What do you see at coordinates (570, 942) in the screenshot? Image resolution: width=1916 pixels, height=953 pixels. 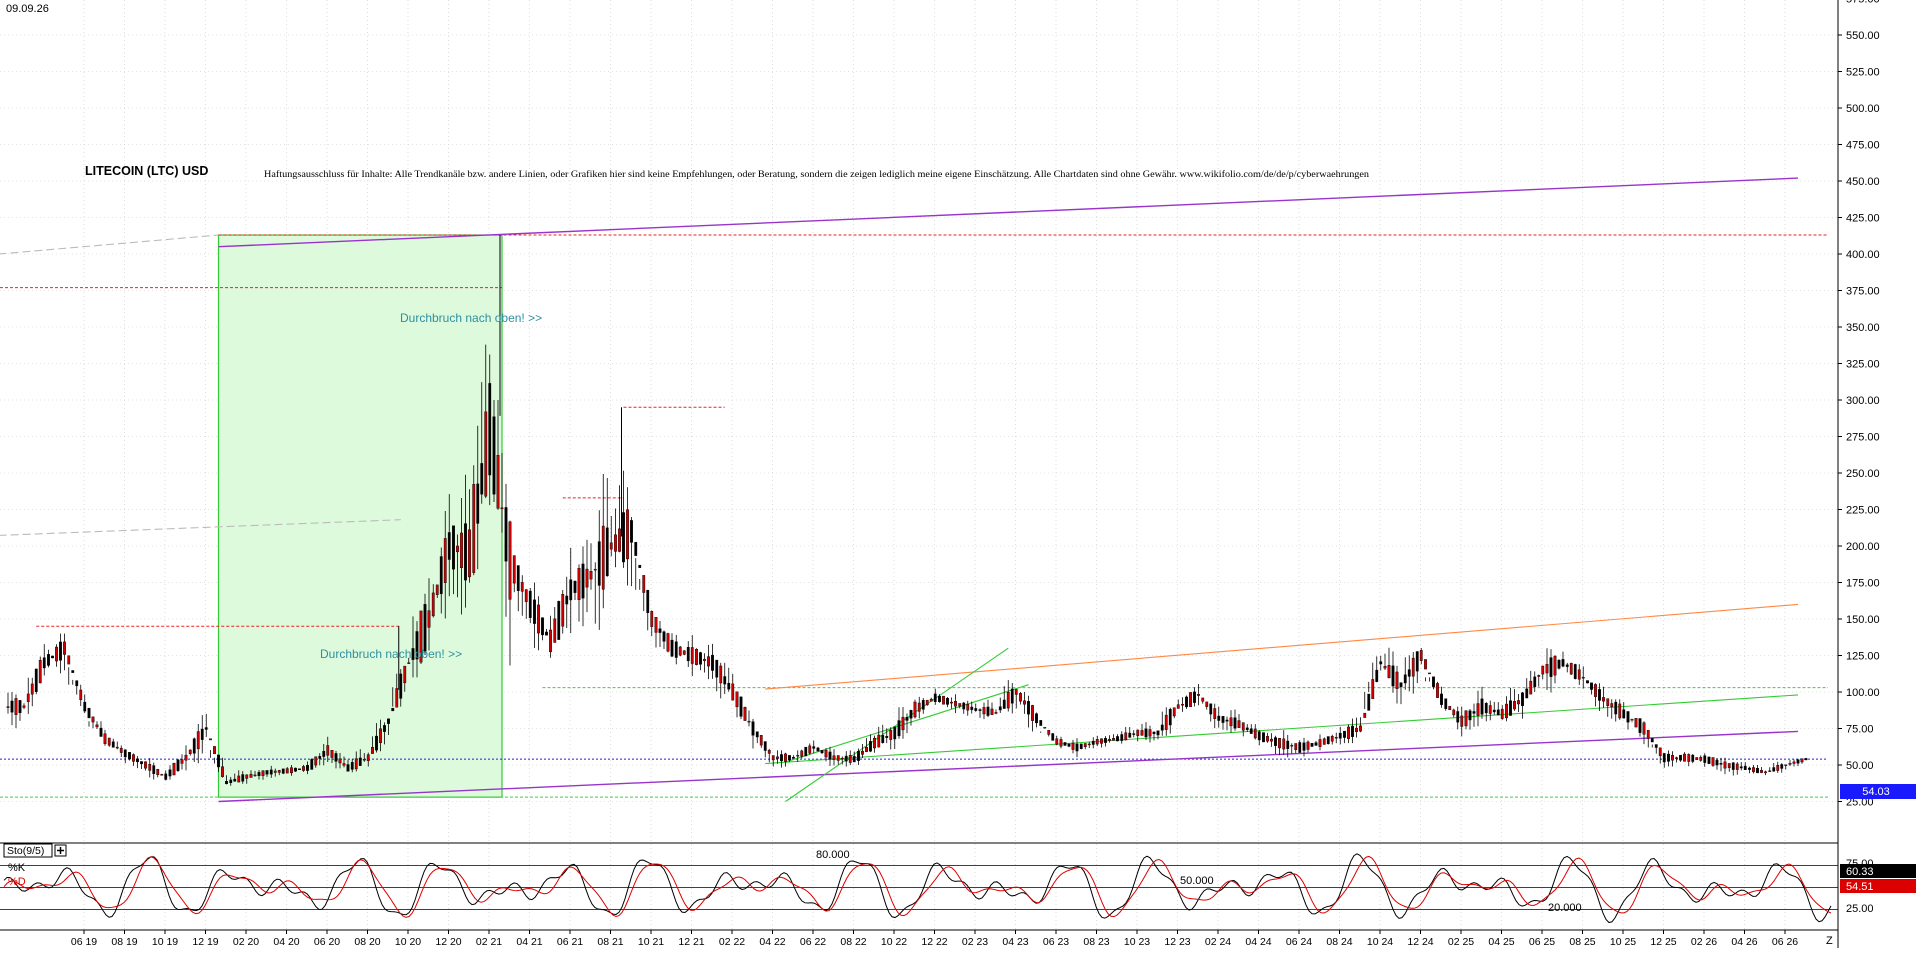 I see `x-tick-label: 06 21` at bounding box center [570, 942].